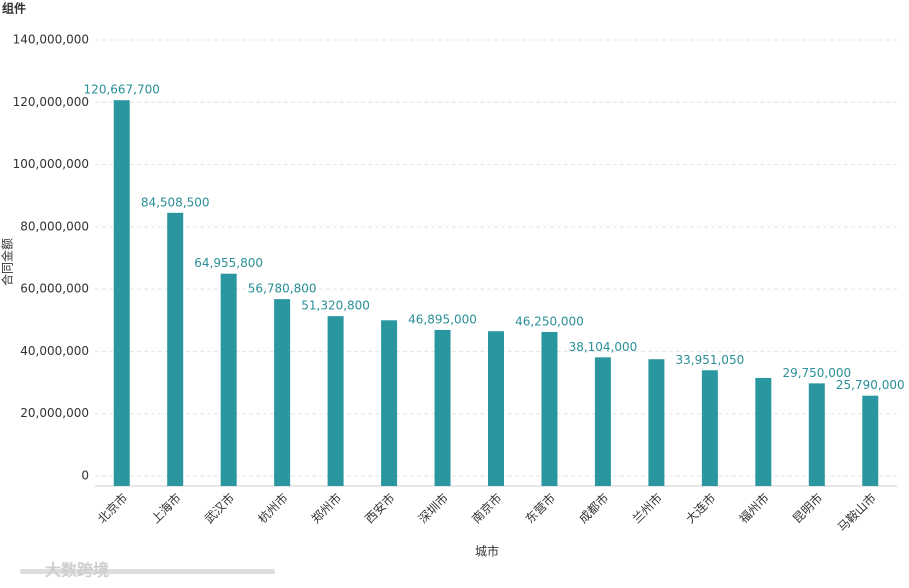 This screenshot has height=588, width=909. What do you see at coordinates (816, 373) in the screenshot?
I see `value-label: 29,750,000` at bounding box center [816, 373].